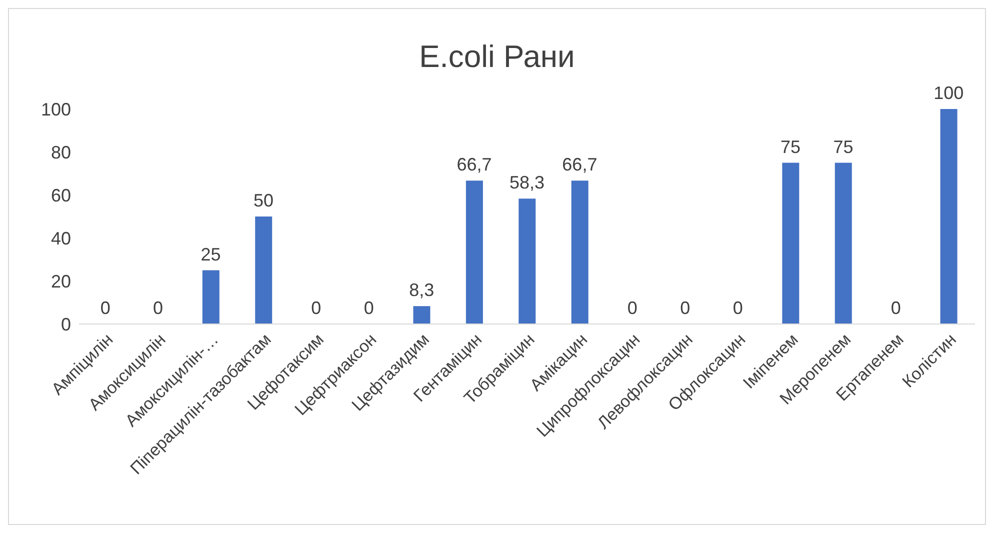 The height and width of the screenshot is (533, 994). What do you see at coordinates (60, 152) in the screenshot?
I see `y-tick-label: 80` at bounding box center [60, 152].